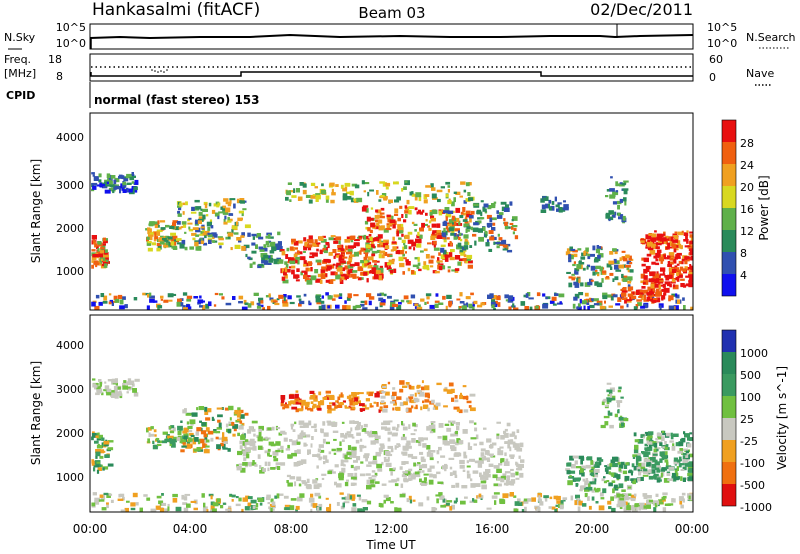  Describe the element at coordinates (747, 419) in the screenshot. I see `velocity-cbar-tick: 25` at that location.